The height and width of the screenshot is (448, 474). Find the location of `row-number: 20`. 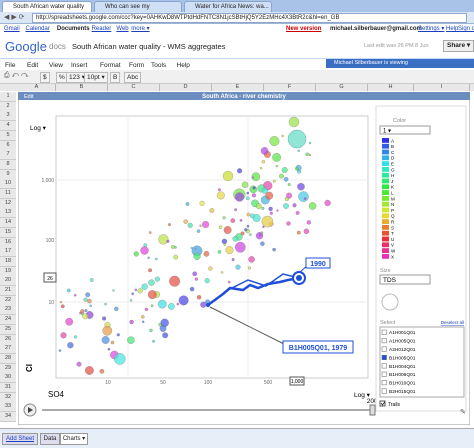

row-number: 20 is located at coordinates (8, 281).